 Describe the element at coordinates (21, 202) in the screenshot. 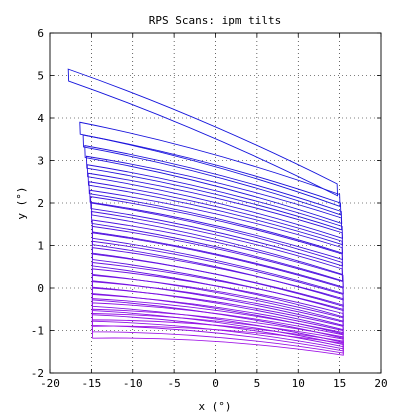

I see `y-axis-label: y (°)` at that location.